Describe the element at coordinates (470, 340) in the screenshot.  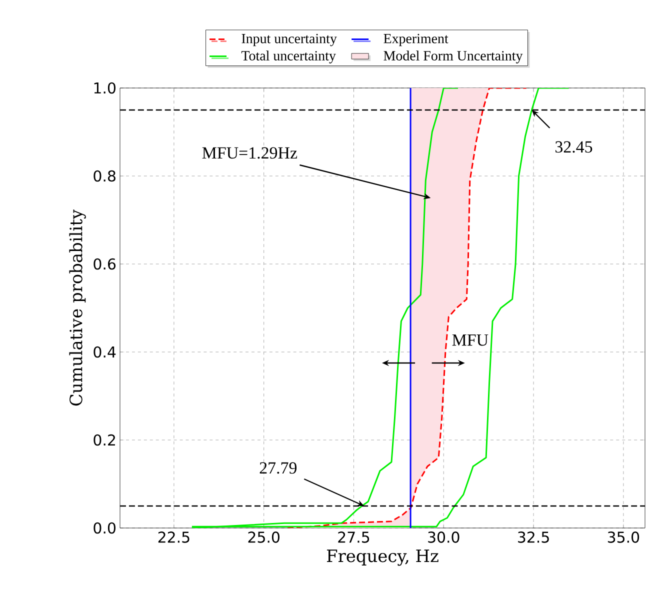
I see `annotation: MFU` at that location.